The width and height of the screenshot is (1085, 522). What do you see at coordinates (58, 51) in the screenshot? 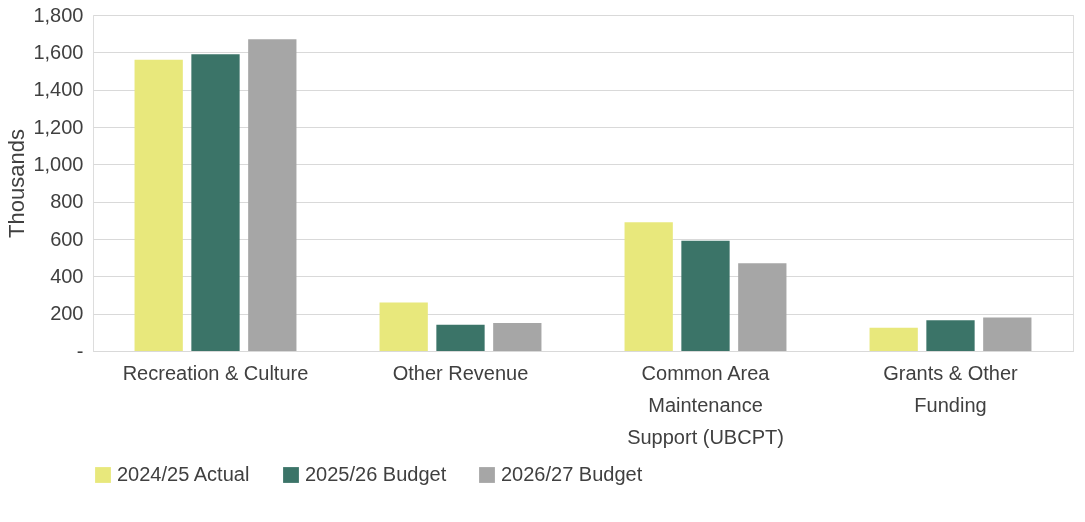
I see `y-tick-label: 1,600` at bounding box center [58, 51].